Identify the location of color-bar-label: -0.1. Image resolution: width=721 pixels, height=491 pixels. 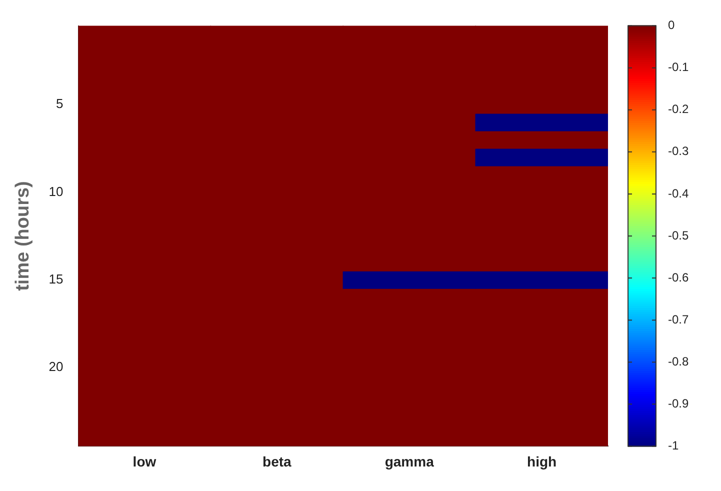
(679, 67).